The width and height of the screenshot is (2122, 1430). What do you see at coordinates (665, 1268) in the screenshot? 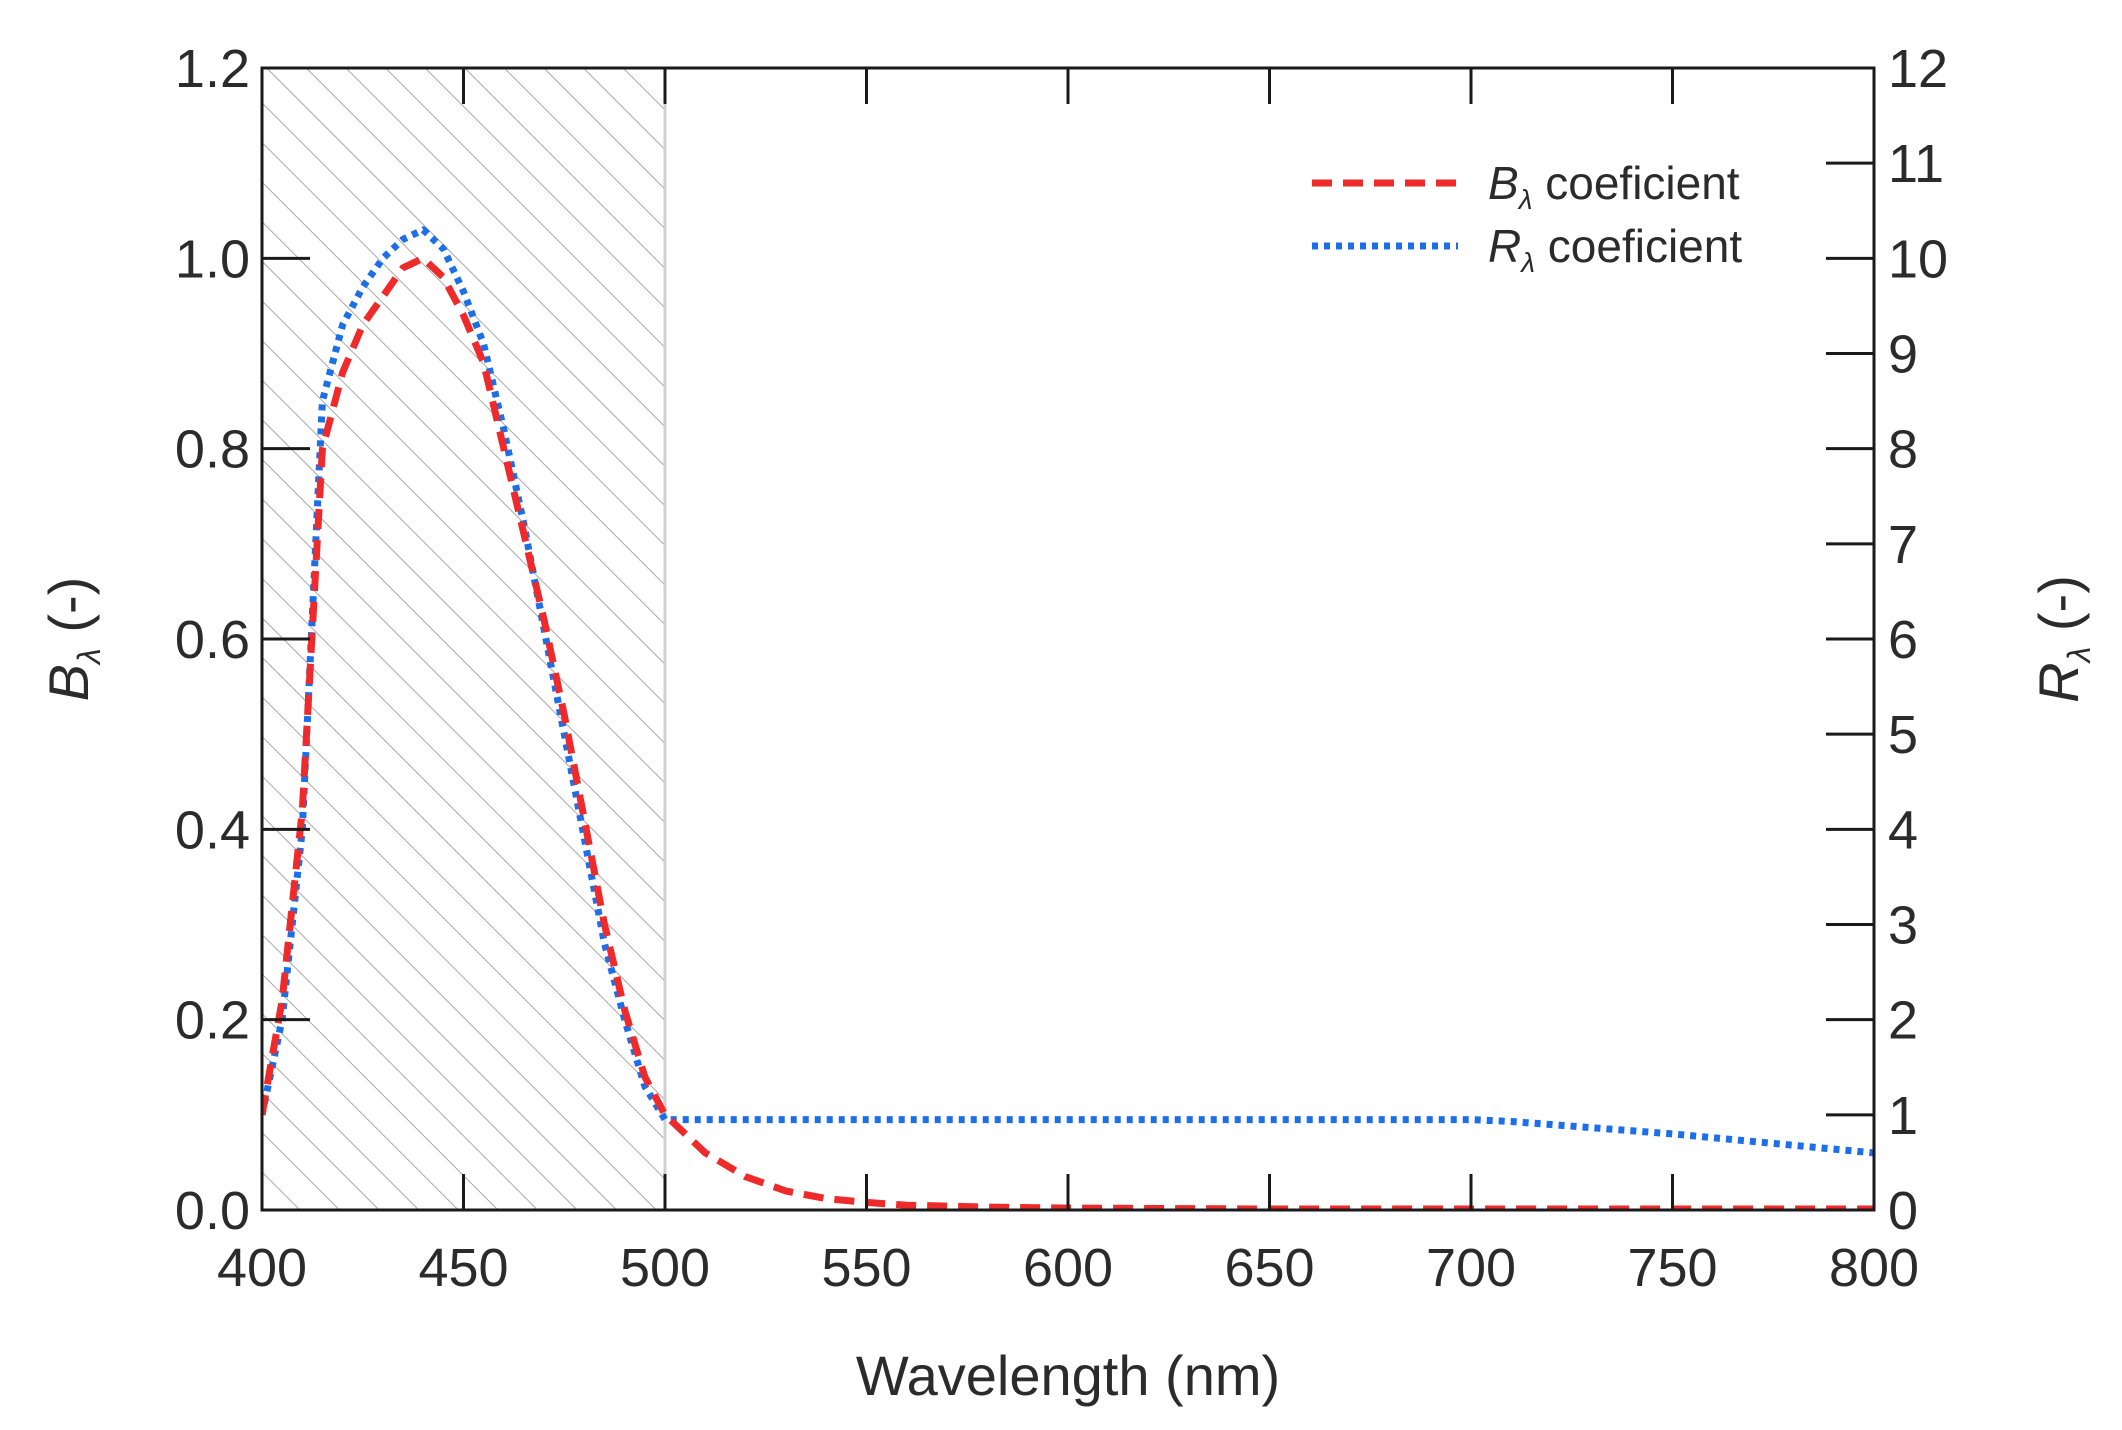
I see `x-tick-label: 500` at bounding box center [665, 1268].